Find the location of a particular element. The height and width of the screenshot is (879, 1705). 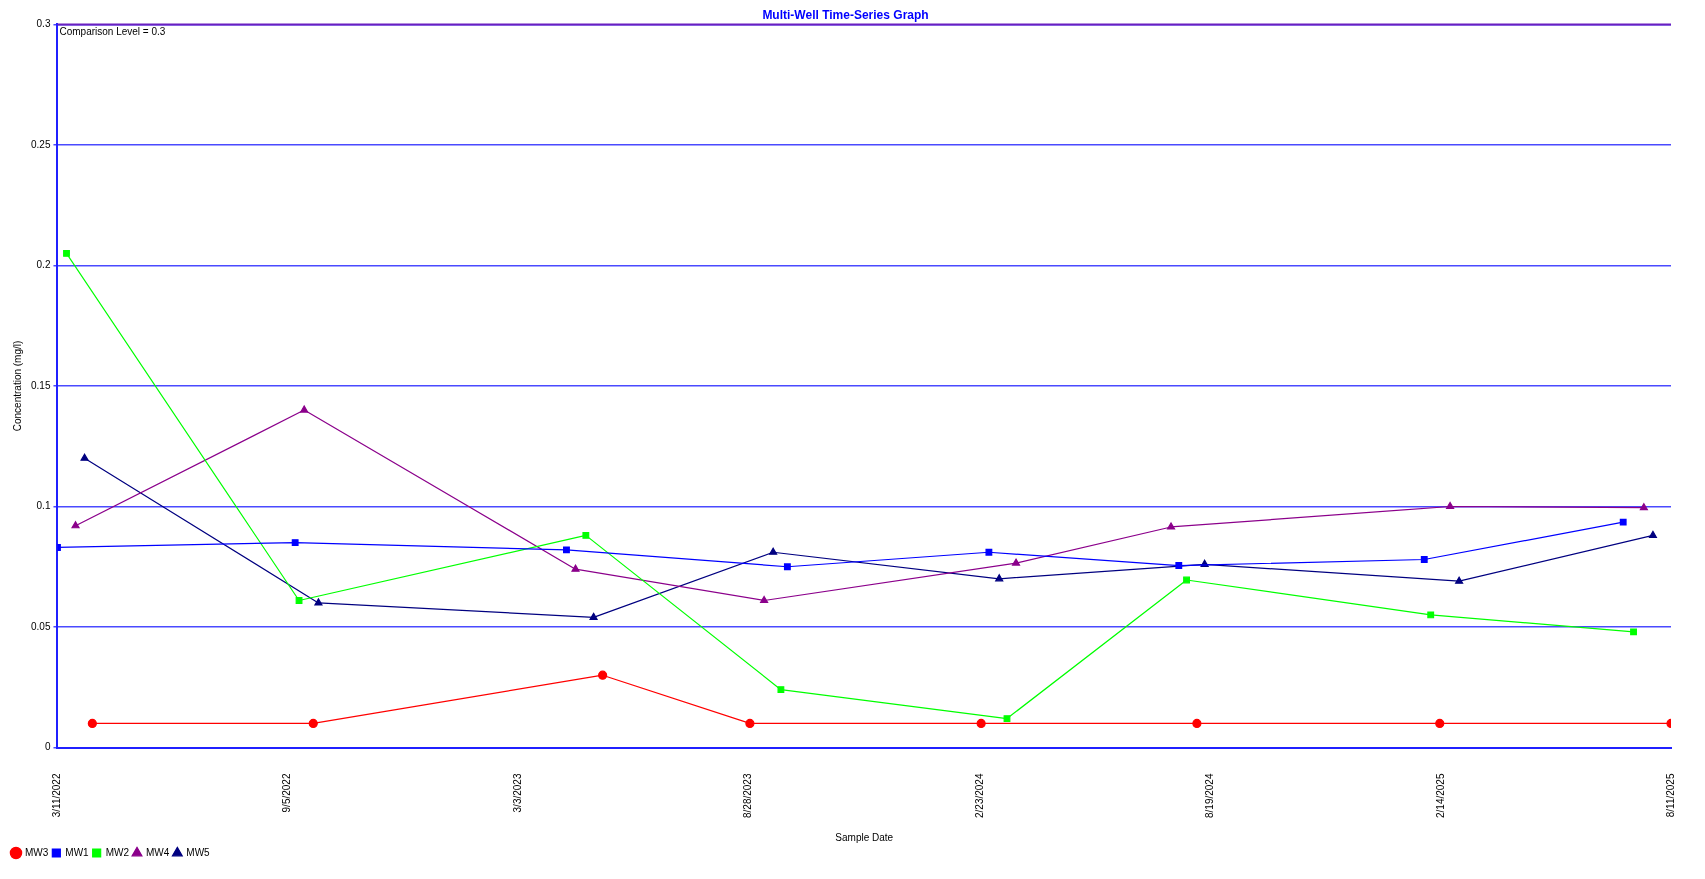

y-tick-label: 0.25 is located at coordinates (40, 144).